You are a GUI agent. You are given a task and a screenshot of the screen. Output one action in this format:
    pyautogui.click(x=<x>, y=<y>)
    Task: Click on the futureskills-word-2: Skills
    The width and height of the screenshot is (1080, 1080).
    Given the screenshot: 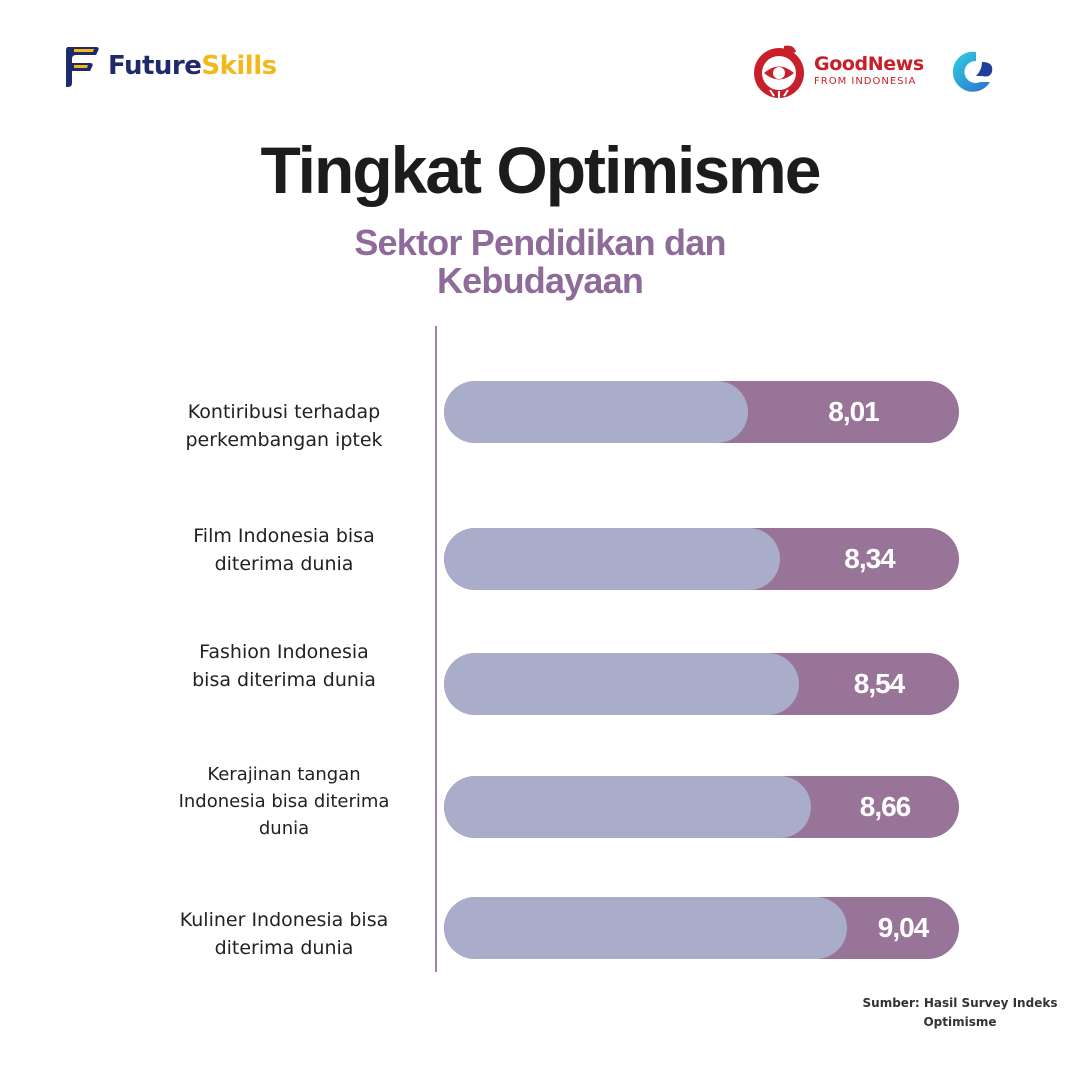 What is the action you would take?
    pyautogui.click(x=239, y=66)
    